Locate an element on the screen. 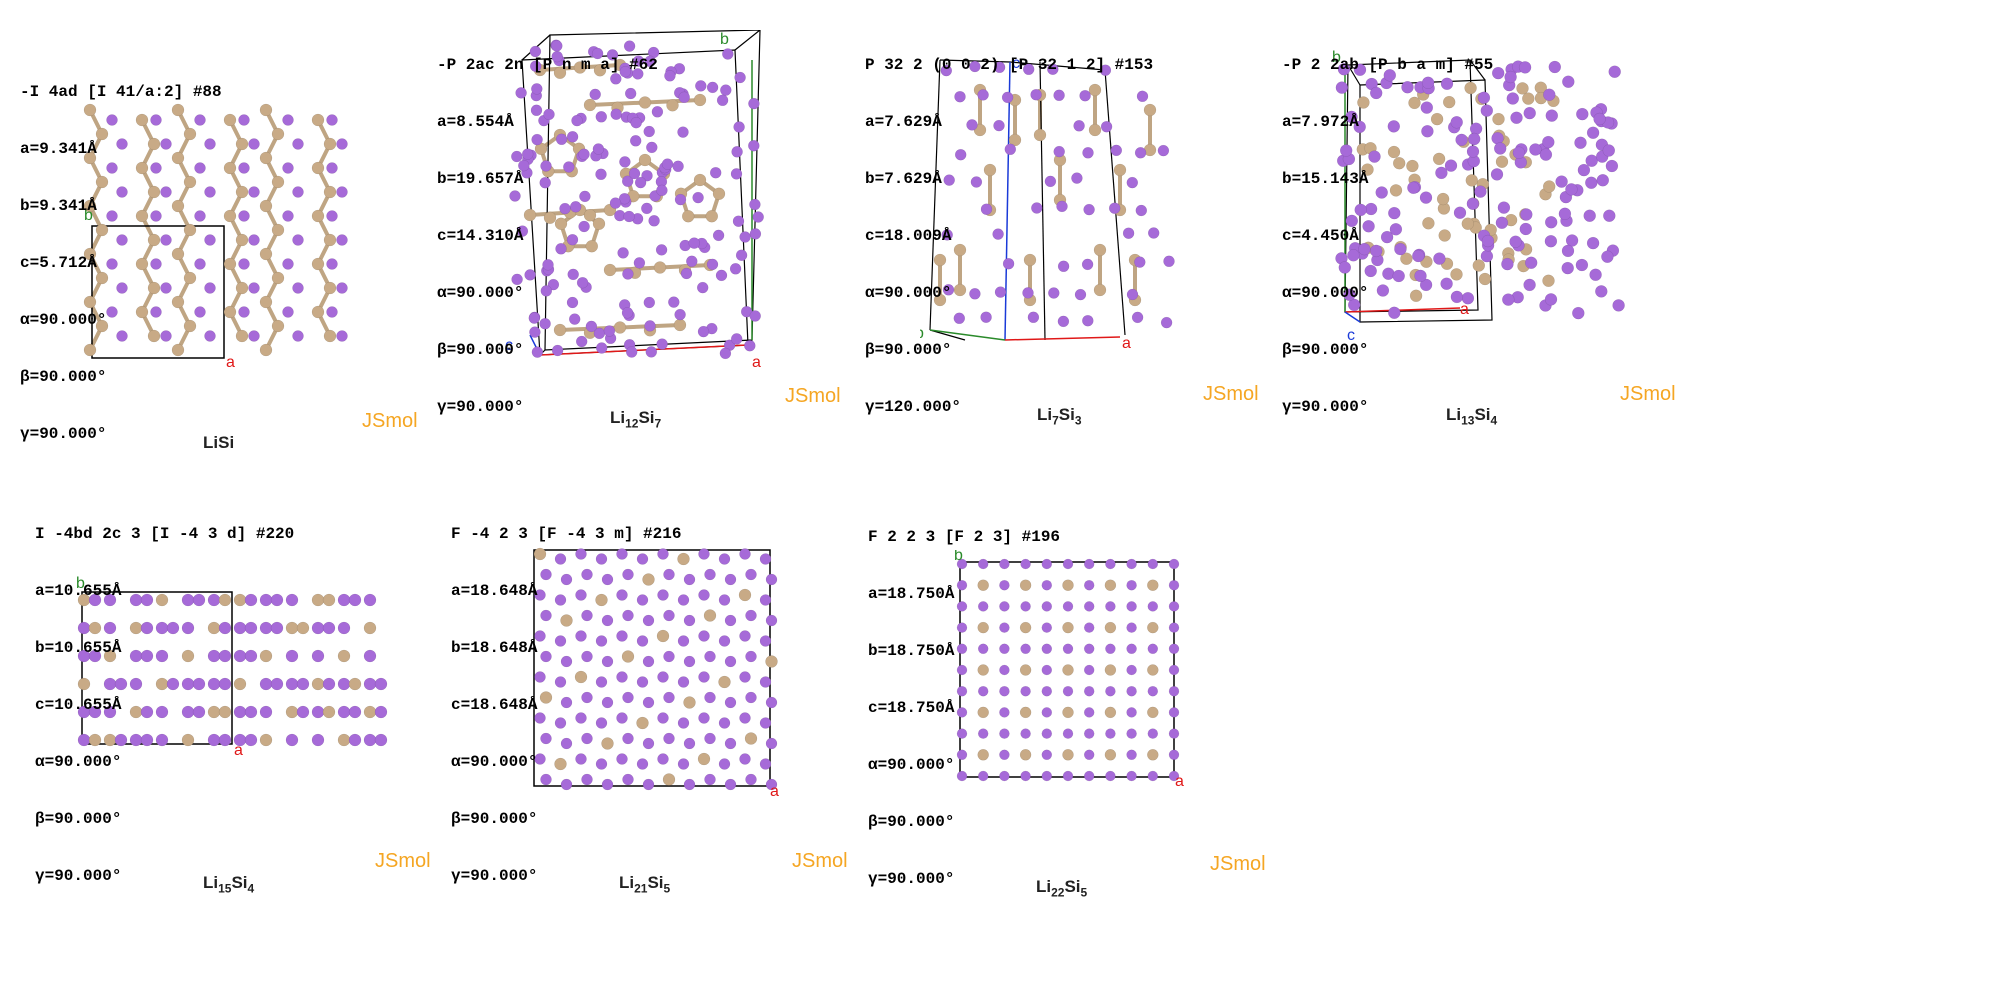 This screenshot has height=1000, width=2000. formula-subscript: 21 is located at coordinates (641, 888).